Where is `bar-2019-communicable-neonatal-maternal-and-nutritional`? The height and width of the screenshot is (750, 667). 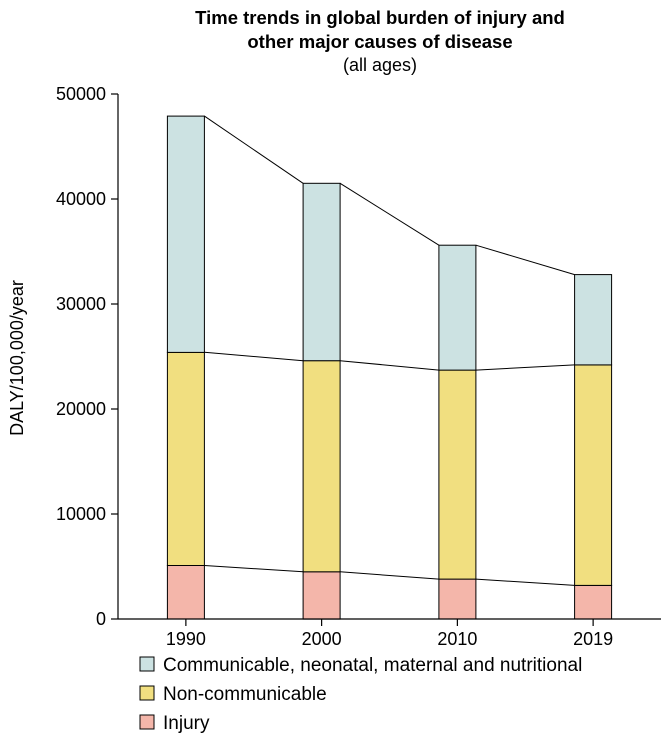 bar-2019-communicable-neonatal-maternal-and-nutritional is located at coordinates (593, 320).